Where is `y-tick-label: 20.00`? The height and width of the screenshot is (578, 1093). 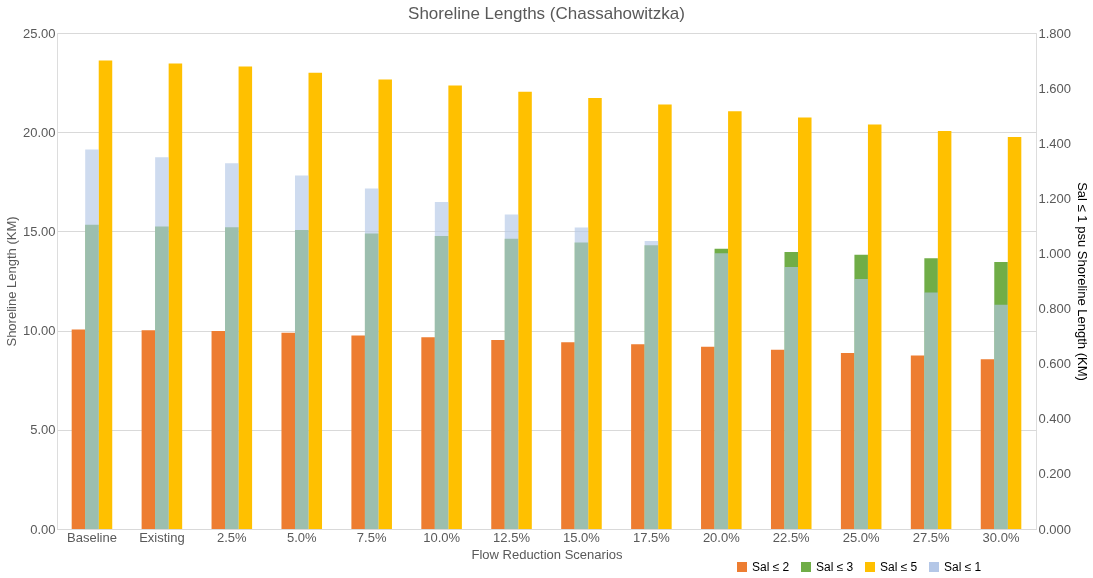
y-tick-label: 20.00 is located at coordinates (39, 132).